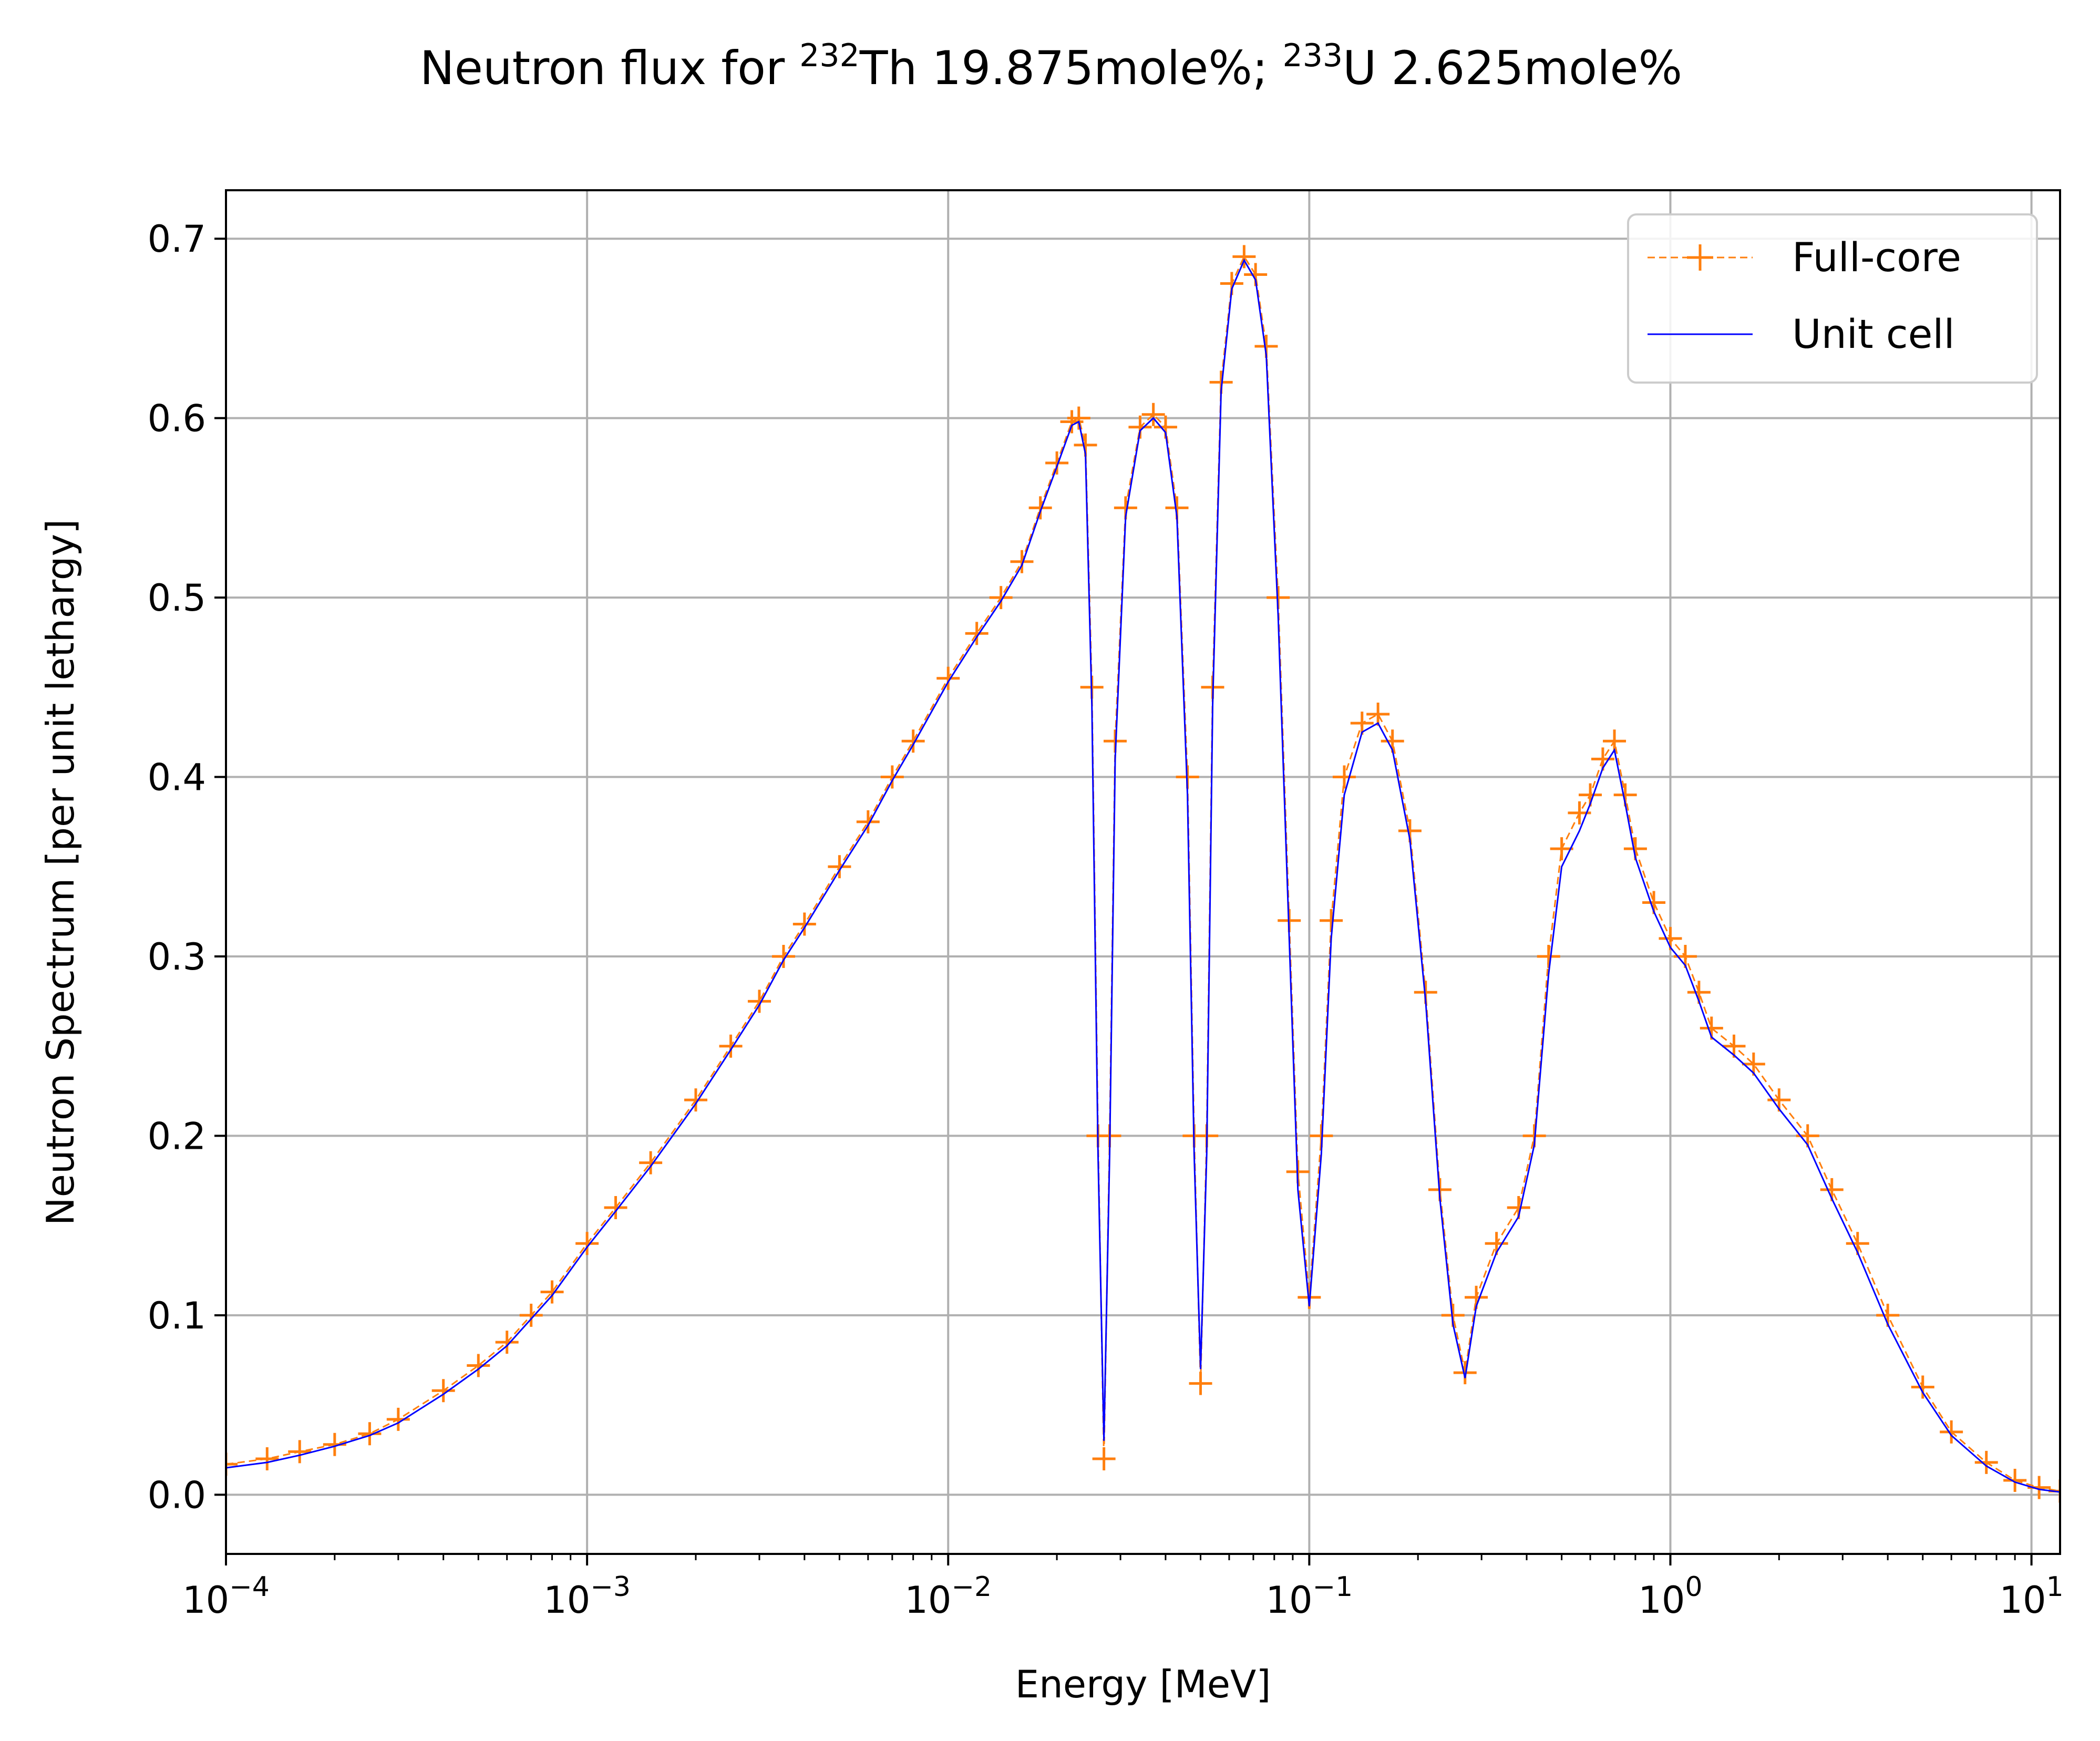 This screenshot has height=1741, width=2100. I want to click on legend-full-core-marker, so click(1700, 257).